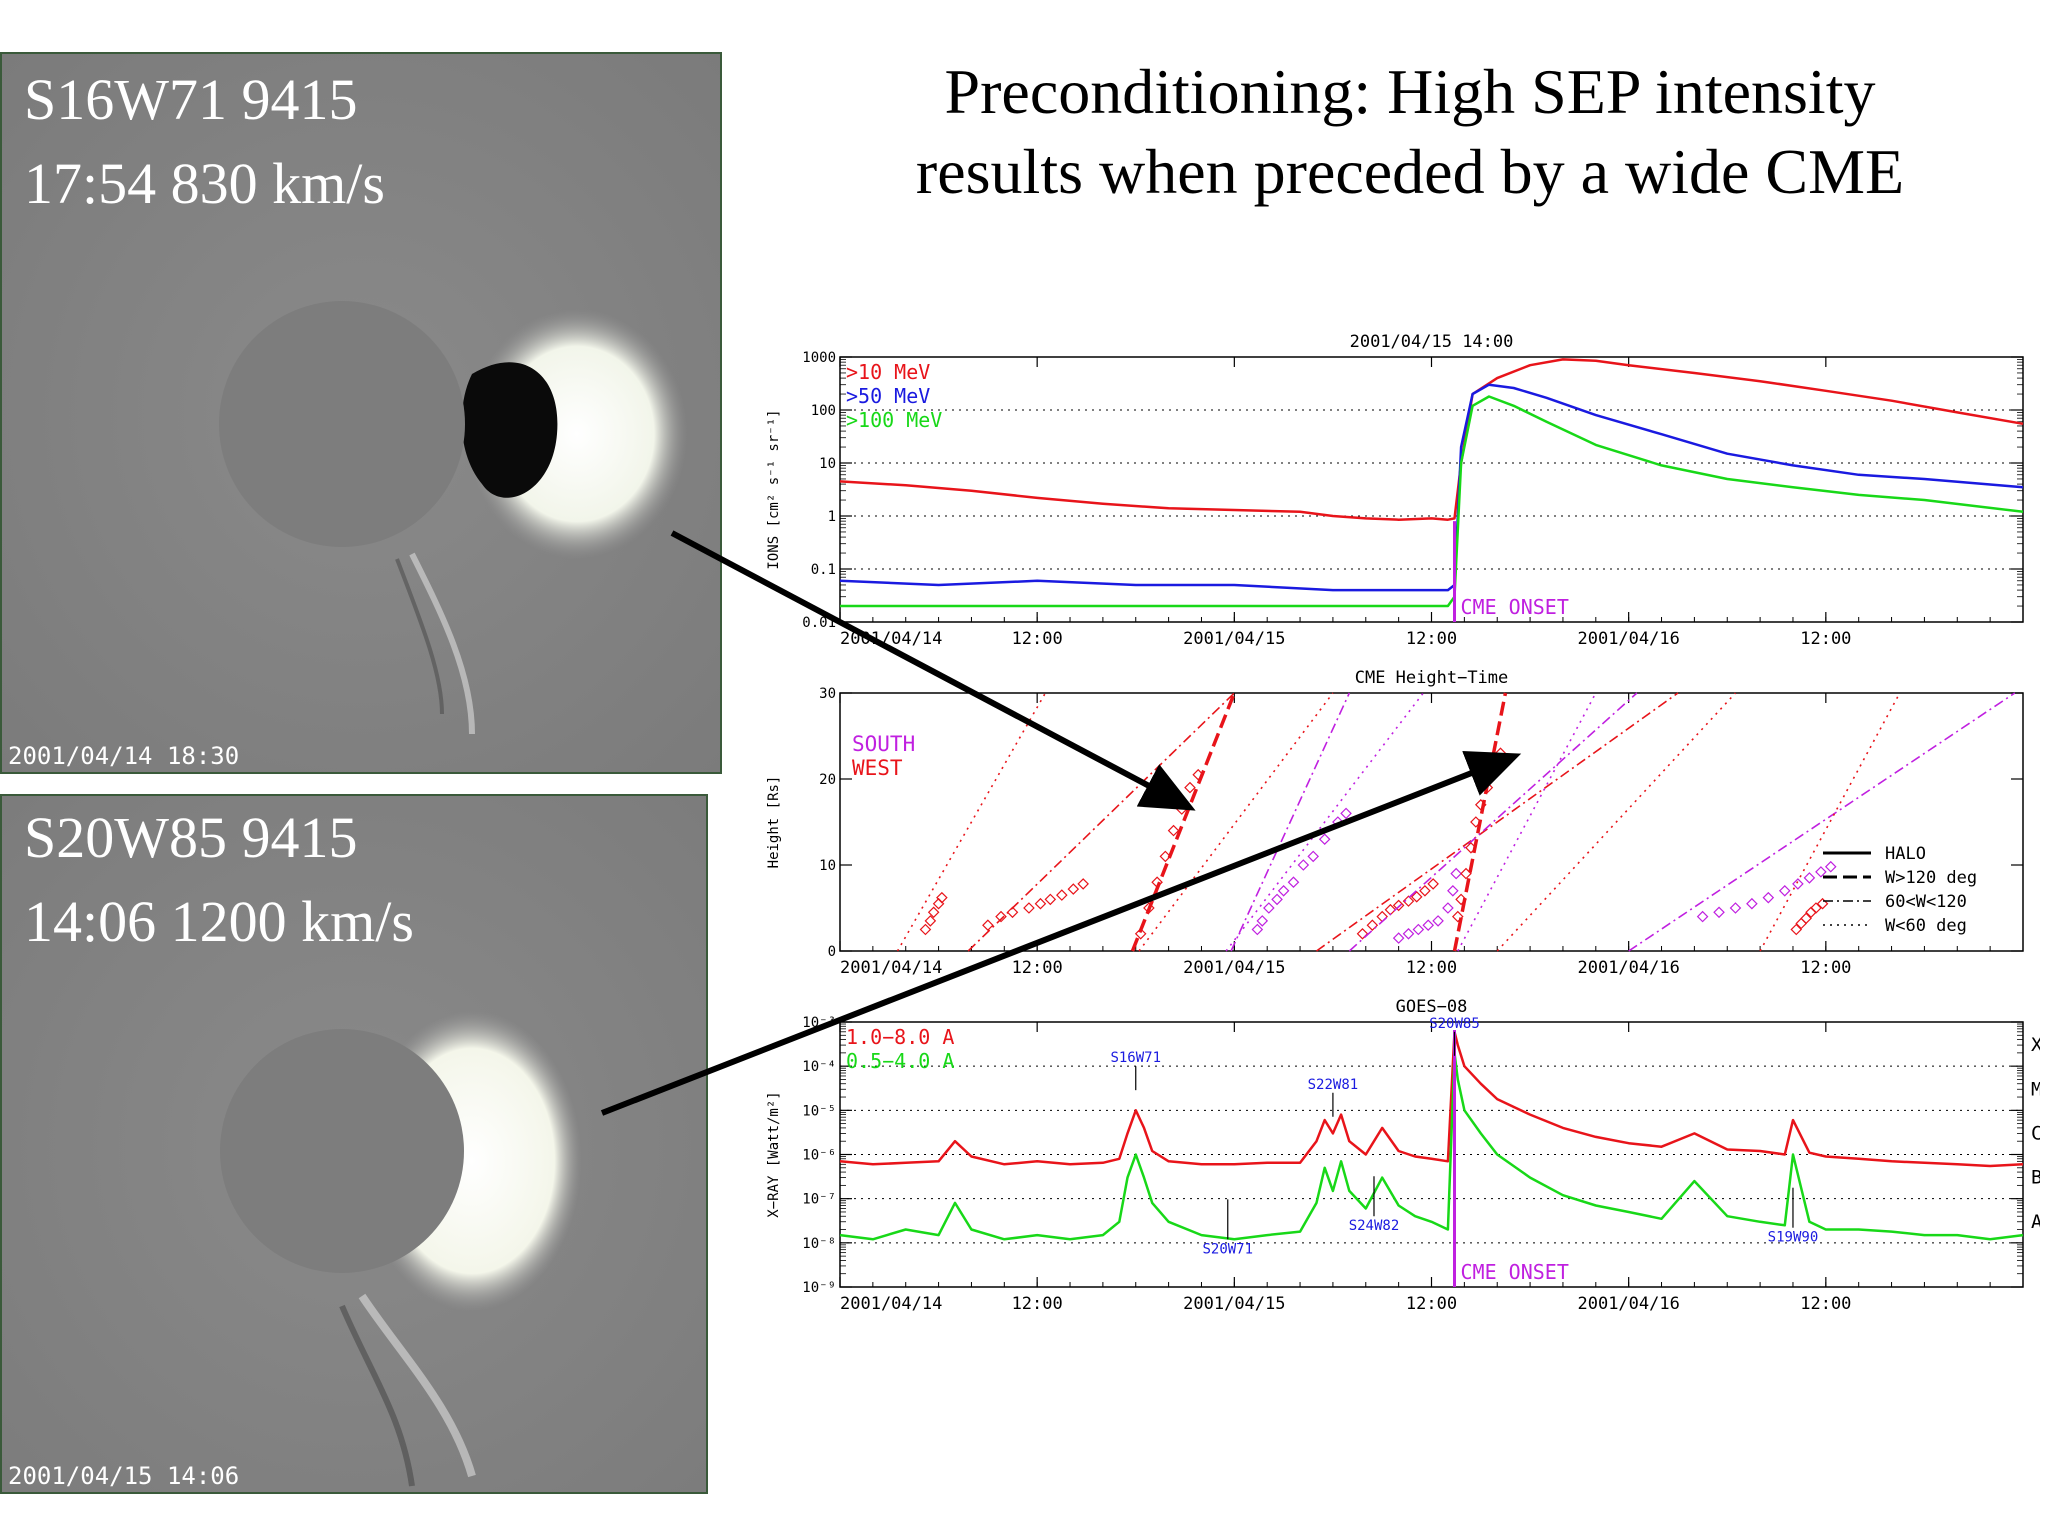  Describe the element at coordinates (877, 768) in the screenshot. I see `plot2-region-label-2: WEST` at that location.